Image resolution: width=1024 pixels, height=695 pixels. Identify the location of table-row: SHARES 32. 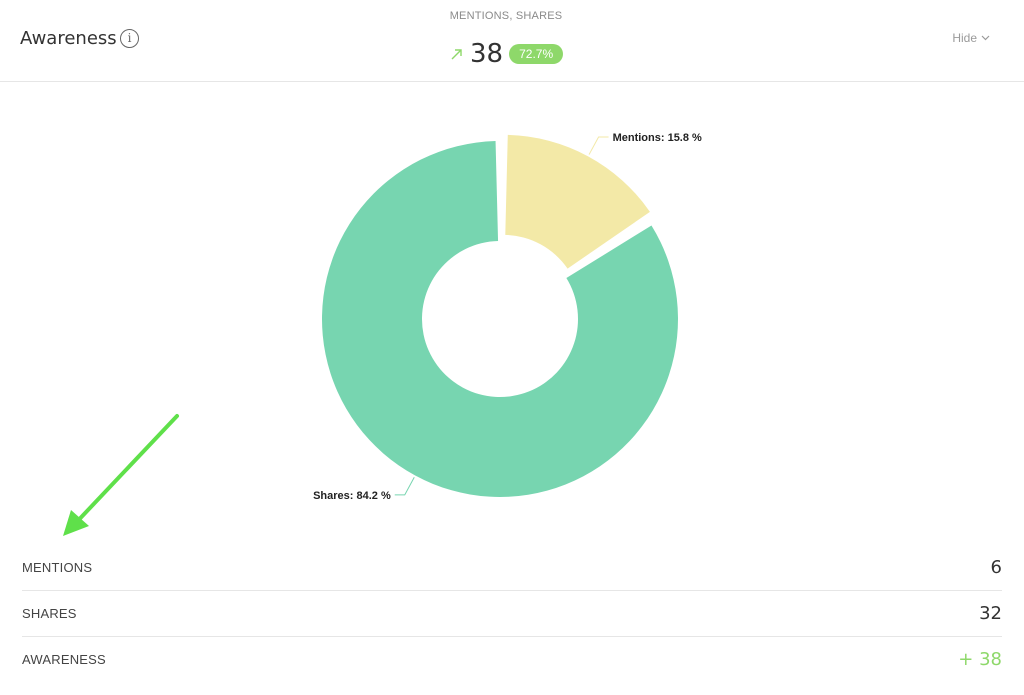
(512, 614).